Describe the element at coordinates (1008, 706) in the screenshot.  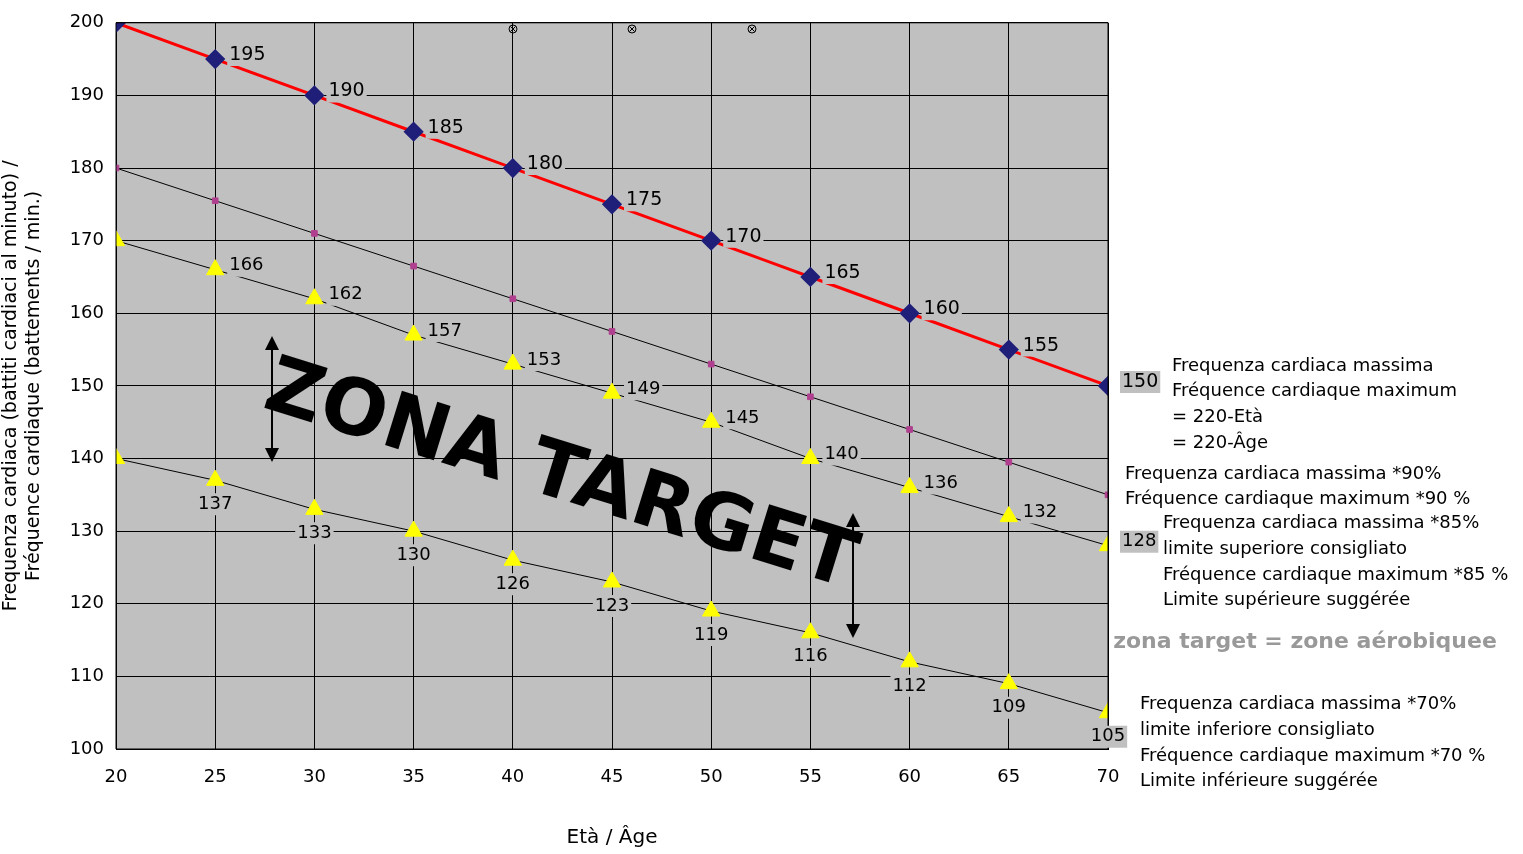
I see `data-label: 109` at that location.